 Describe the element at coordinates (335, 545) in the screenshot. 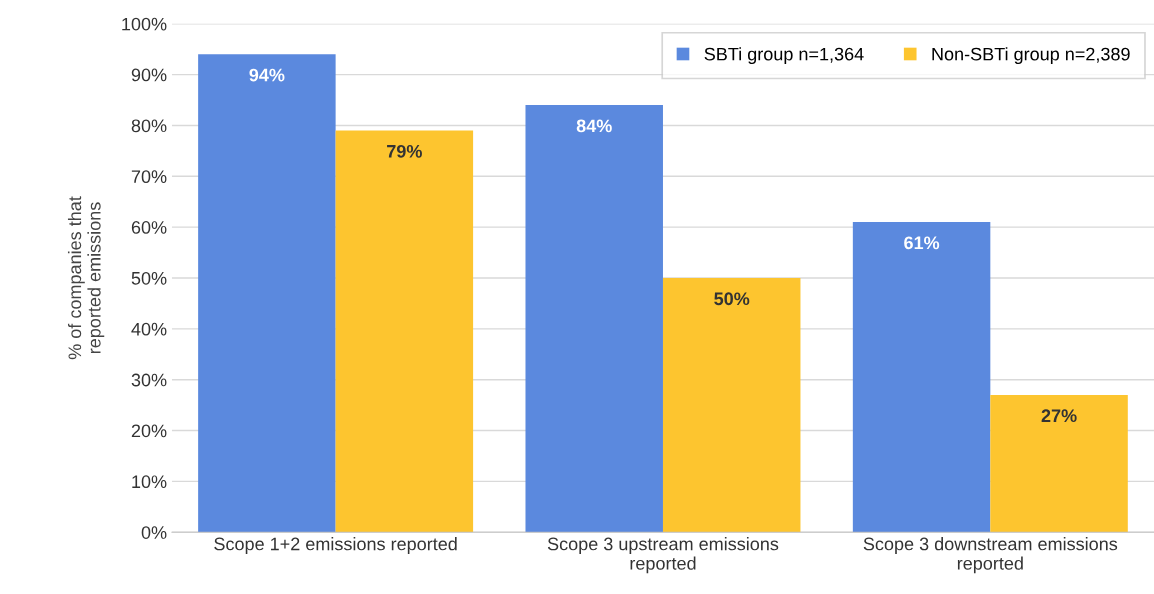

I see `x-tick-label: Scope 1+2 emissions reported` at that location.